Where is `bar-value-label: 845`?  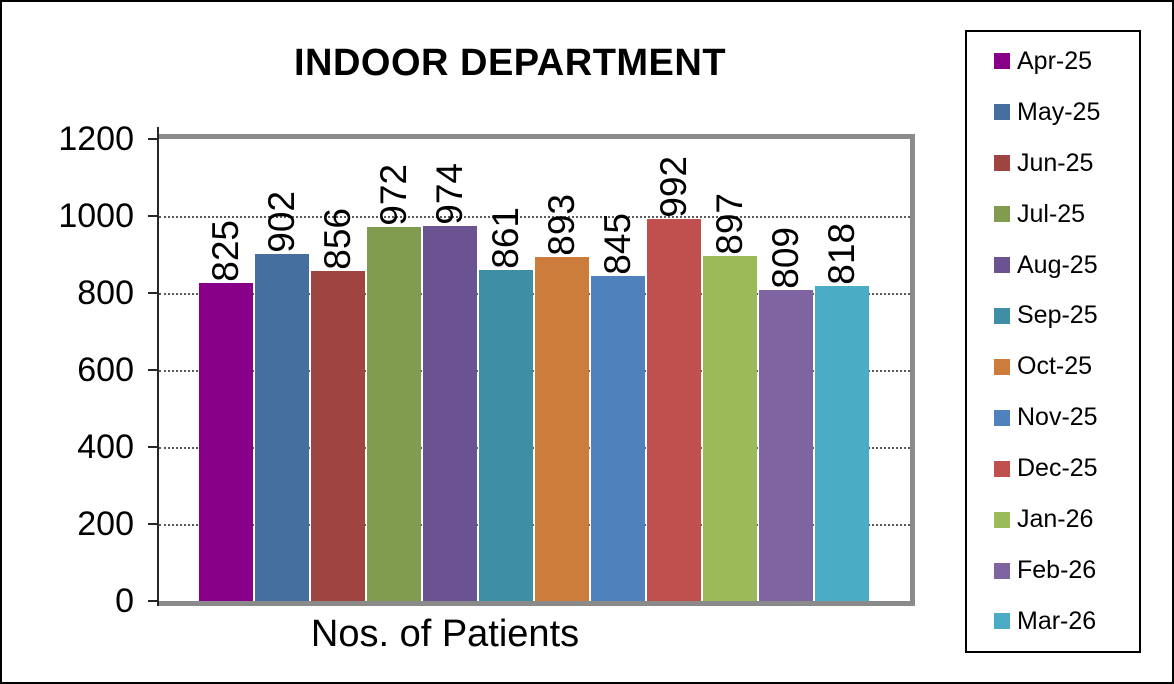
bar-value-label: 845 is located at coordinates (618, 200).